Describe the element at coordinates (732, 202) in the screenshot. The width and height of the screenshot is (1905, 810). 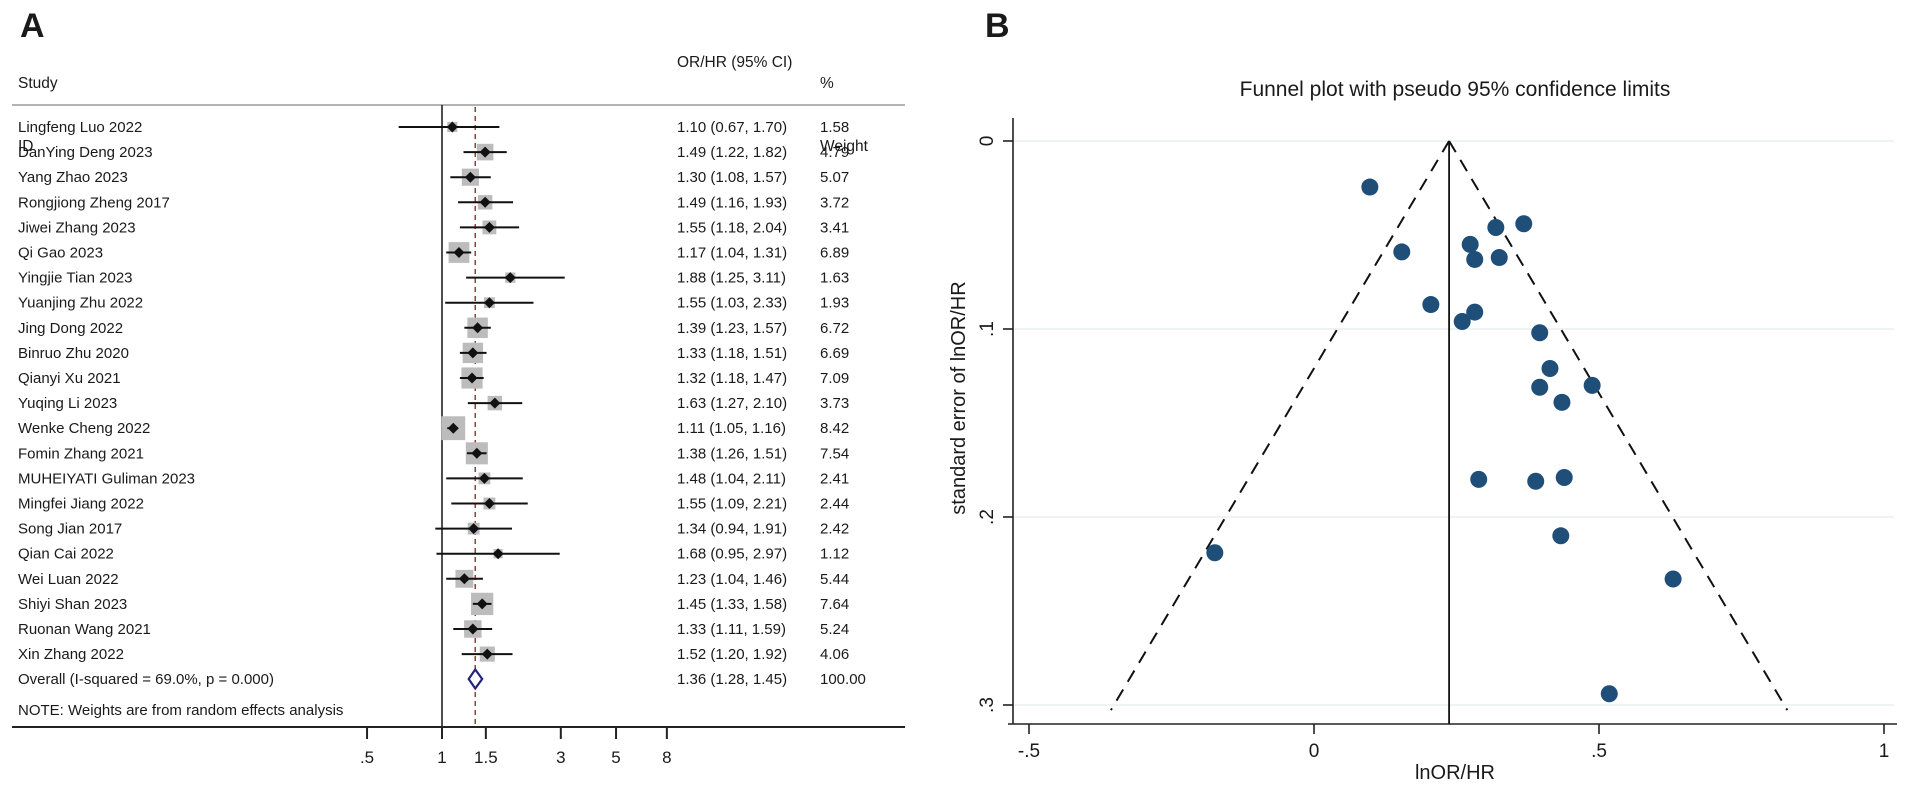
I see `or-ci-value: 1.49 (1.16, 1.93)` at that location.